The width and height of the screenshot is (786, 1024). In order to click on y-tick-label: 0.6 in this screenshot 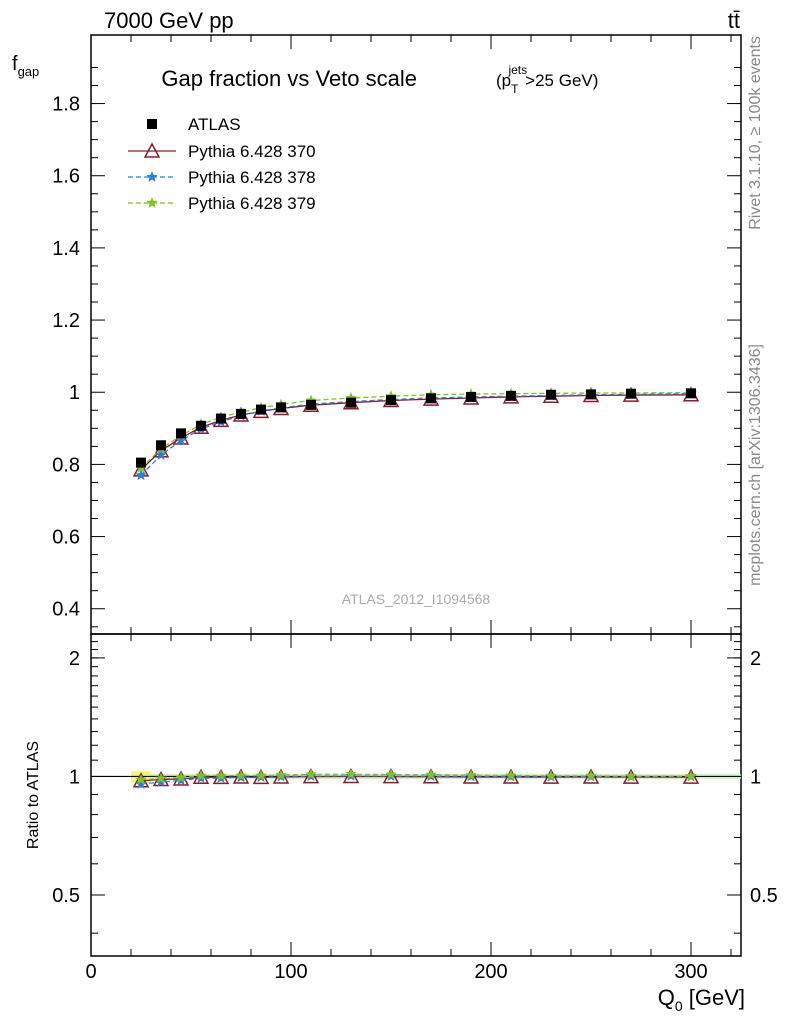, I will do `click(66, 538)`.